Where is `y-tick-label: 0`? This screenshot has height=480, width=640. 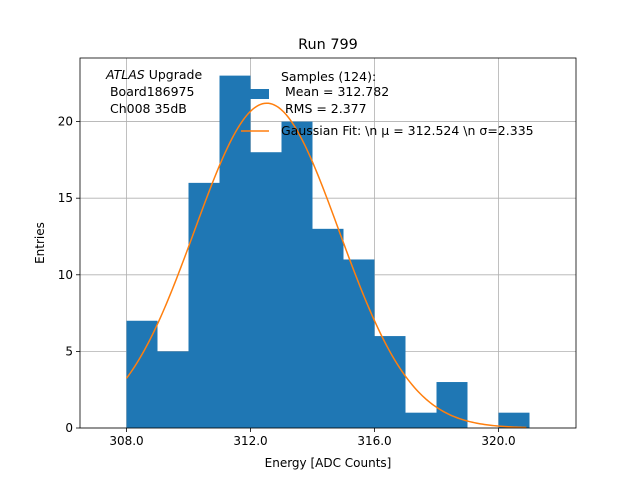 y-tick-label: 0 is located at coordinates (69, 428).